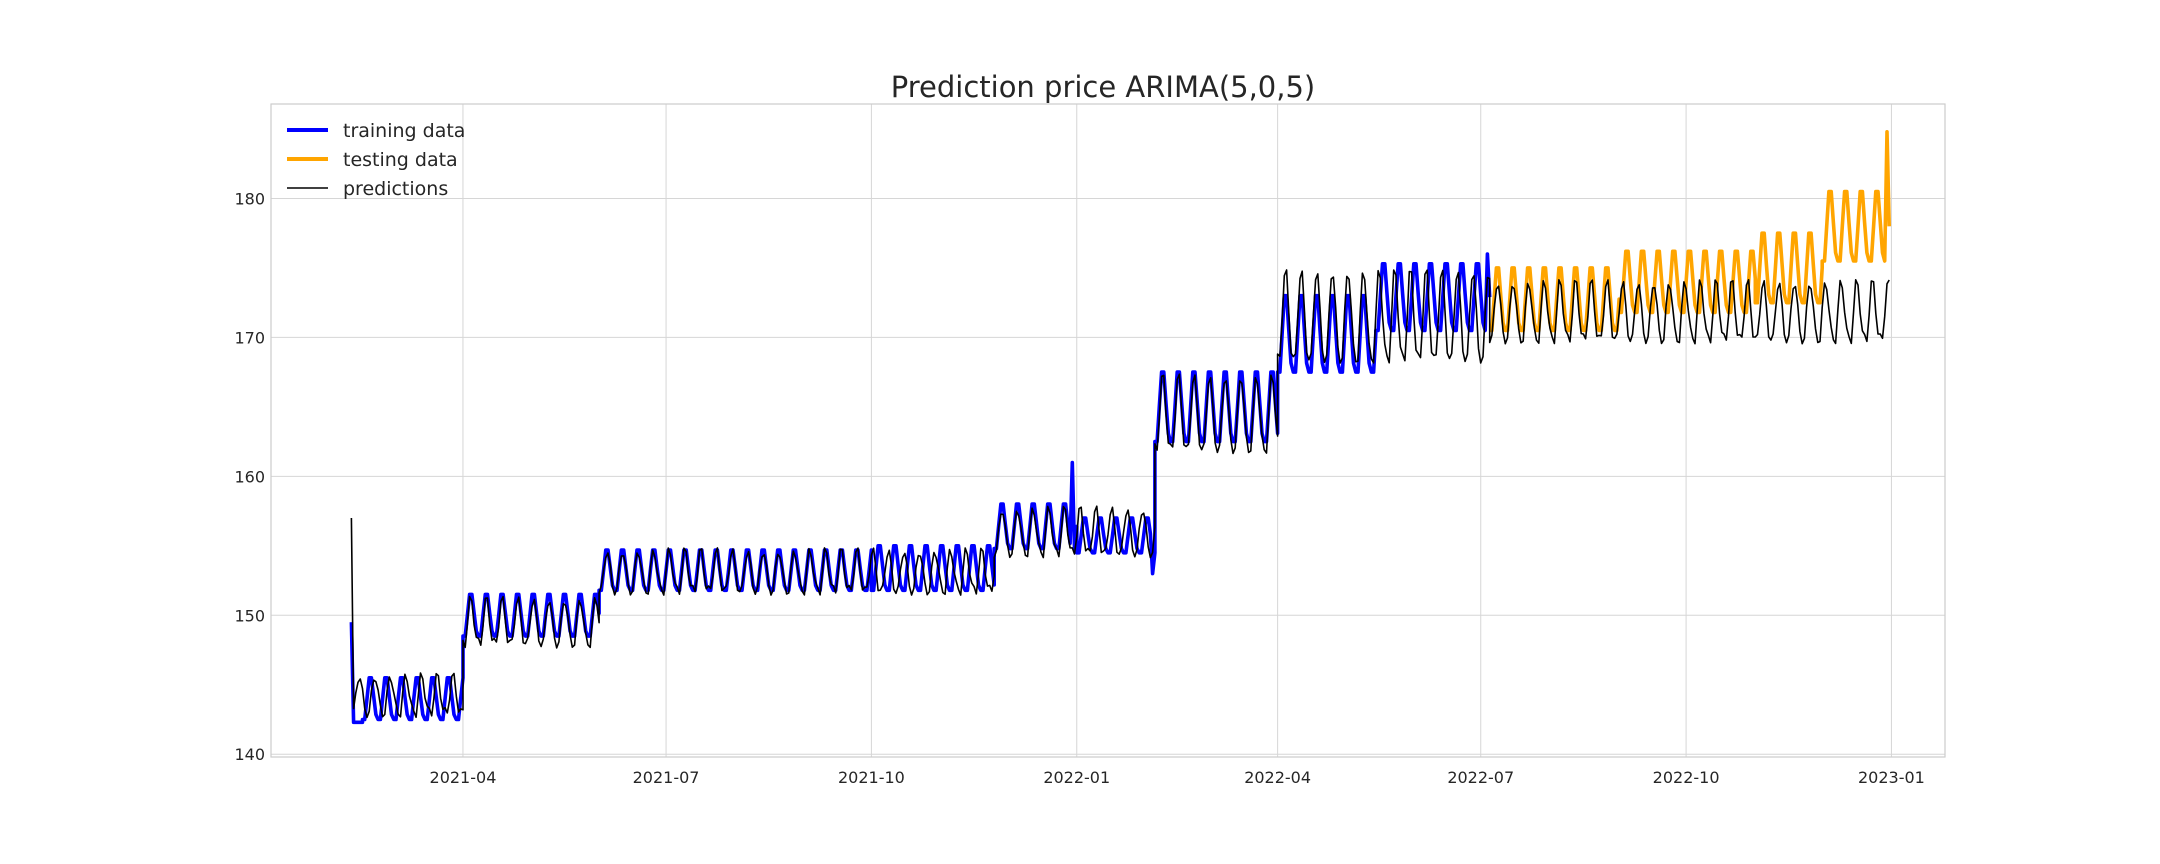 The height and width of the screenshot is (864, 2160). Describe the element at coordinates (404, 131) in the screenshot. I see `legend-label-training: training data` at that location.